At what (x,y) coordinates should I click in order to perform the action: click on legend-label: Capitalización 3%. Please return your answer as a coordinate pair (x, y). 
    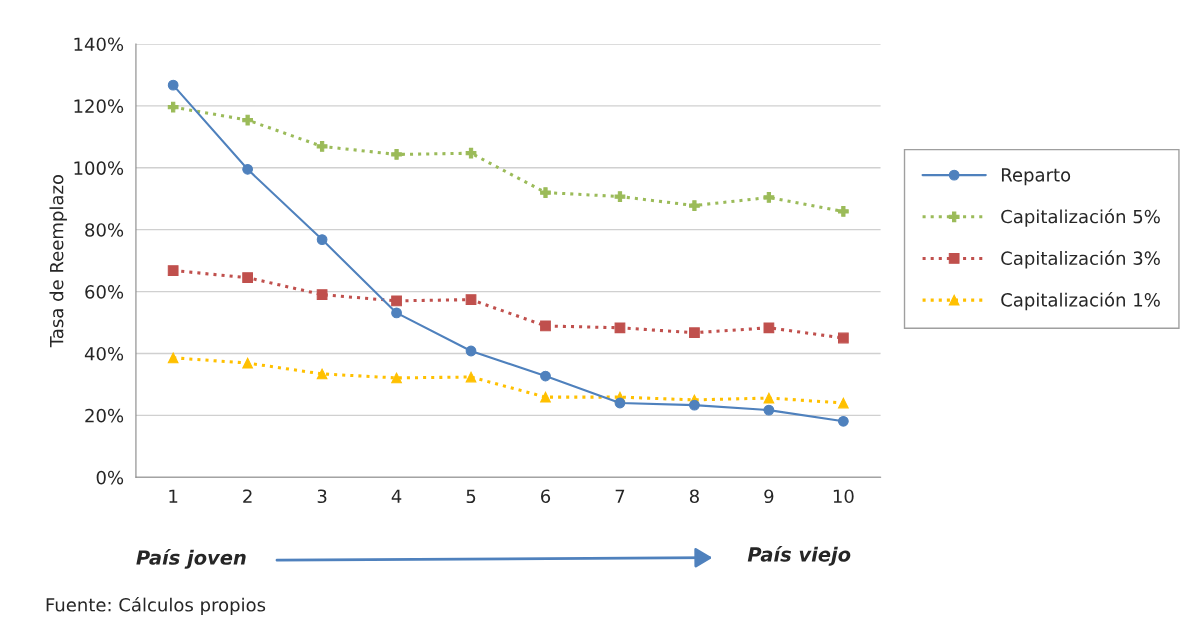
    Looking at the image, I should click on (1080, 259).